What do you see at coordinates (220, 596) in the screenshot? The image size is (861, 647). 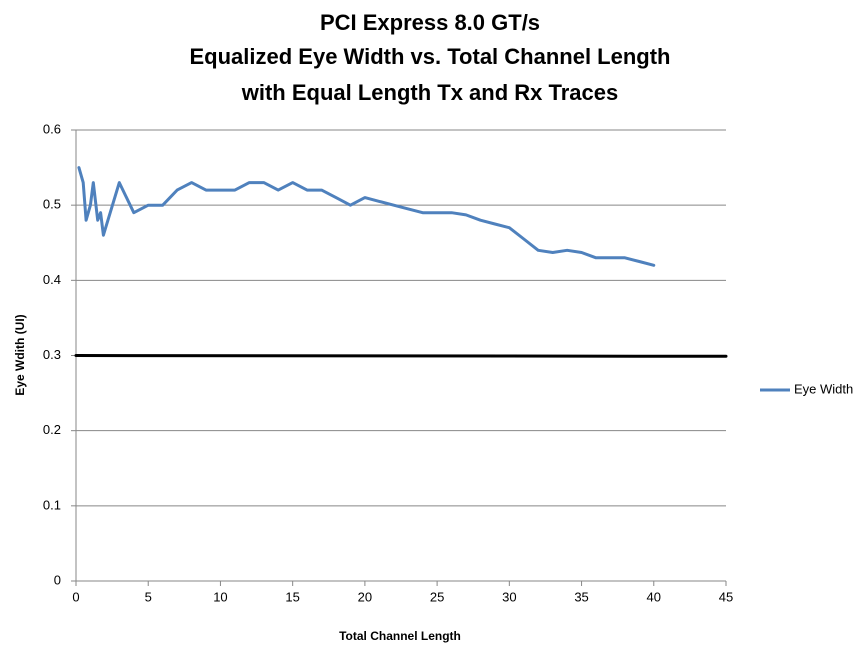 I see `x-tick-label: 10` at bounding box center [220, 596].